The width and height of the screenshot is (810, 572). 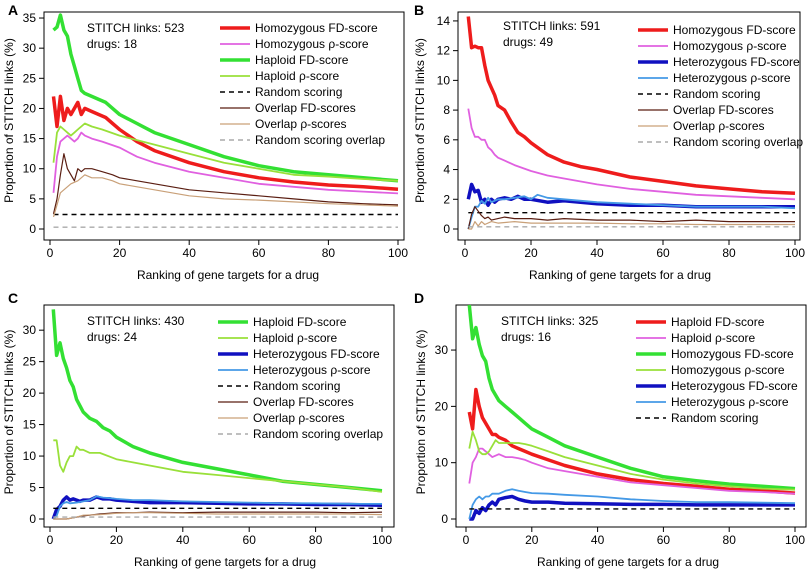 I want to click on legend-item: Homozygous ρ-score, so click(x=712, y=46).